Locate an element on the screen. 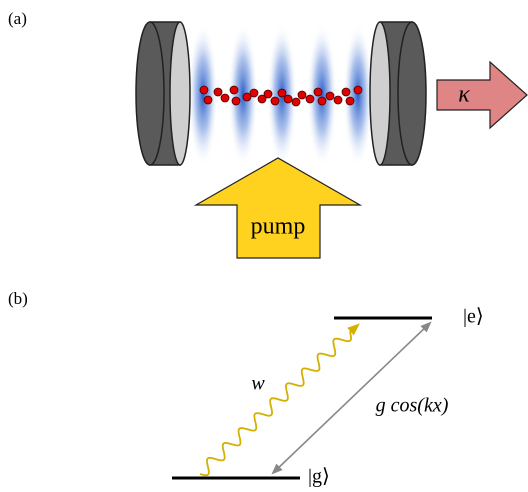  pump-label: pump is located at coordinates (278, 227).